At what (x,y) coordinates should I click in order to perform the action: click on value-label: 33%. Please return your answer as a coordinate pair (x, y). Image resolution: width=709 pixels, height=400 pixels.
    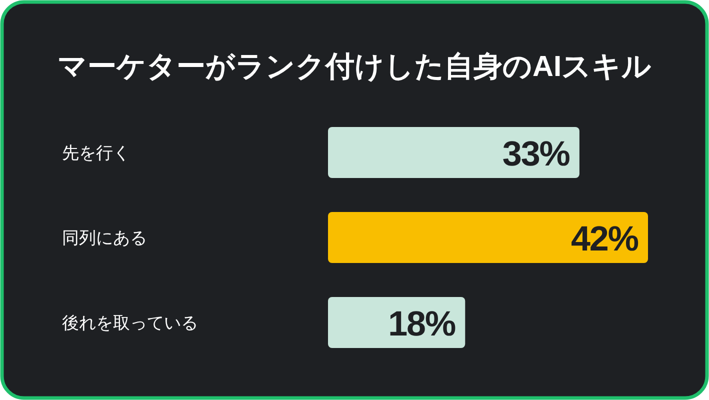
    Looking at the image, I should click on (536, 154).